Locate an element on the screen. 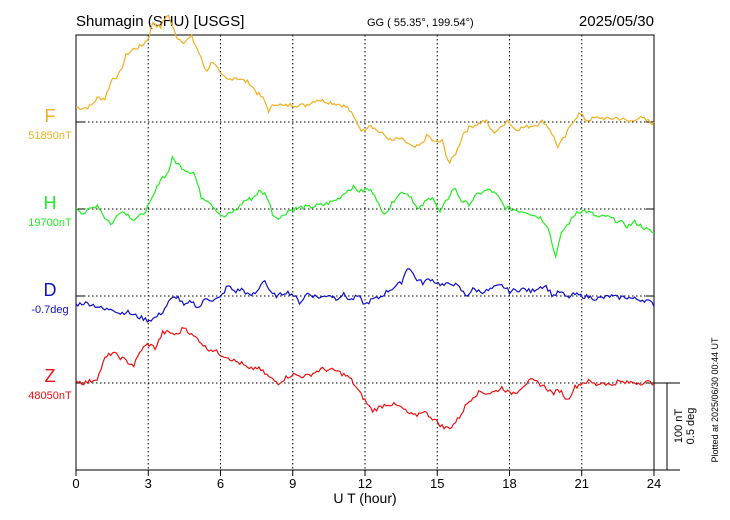 This screenshot has height=520, width=730. x-axis-label: U T (hour) is located at coordinates (364, 498).